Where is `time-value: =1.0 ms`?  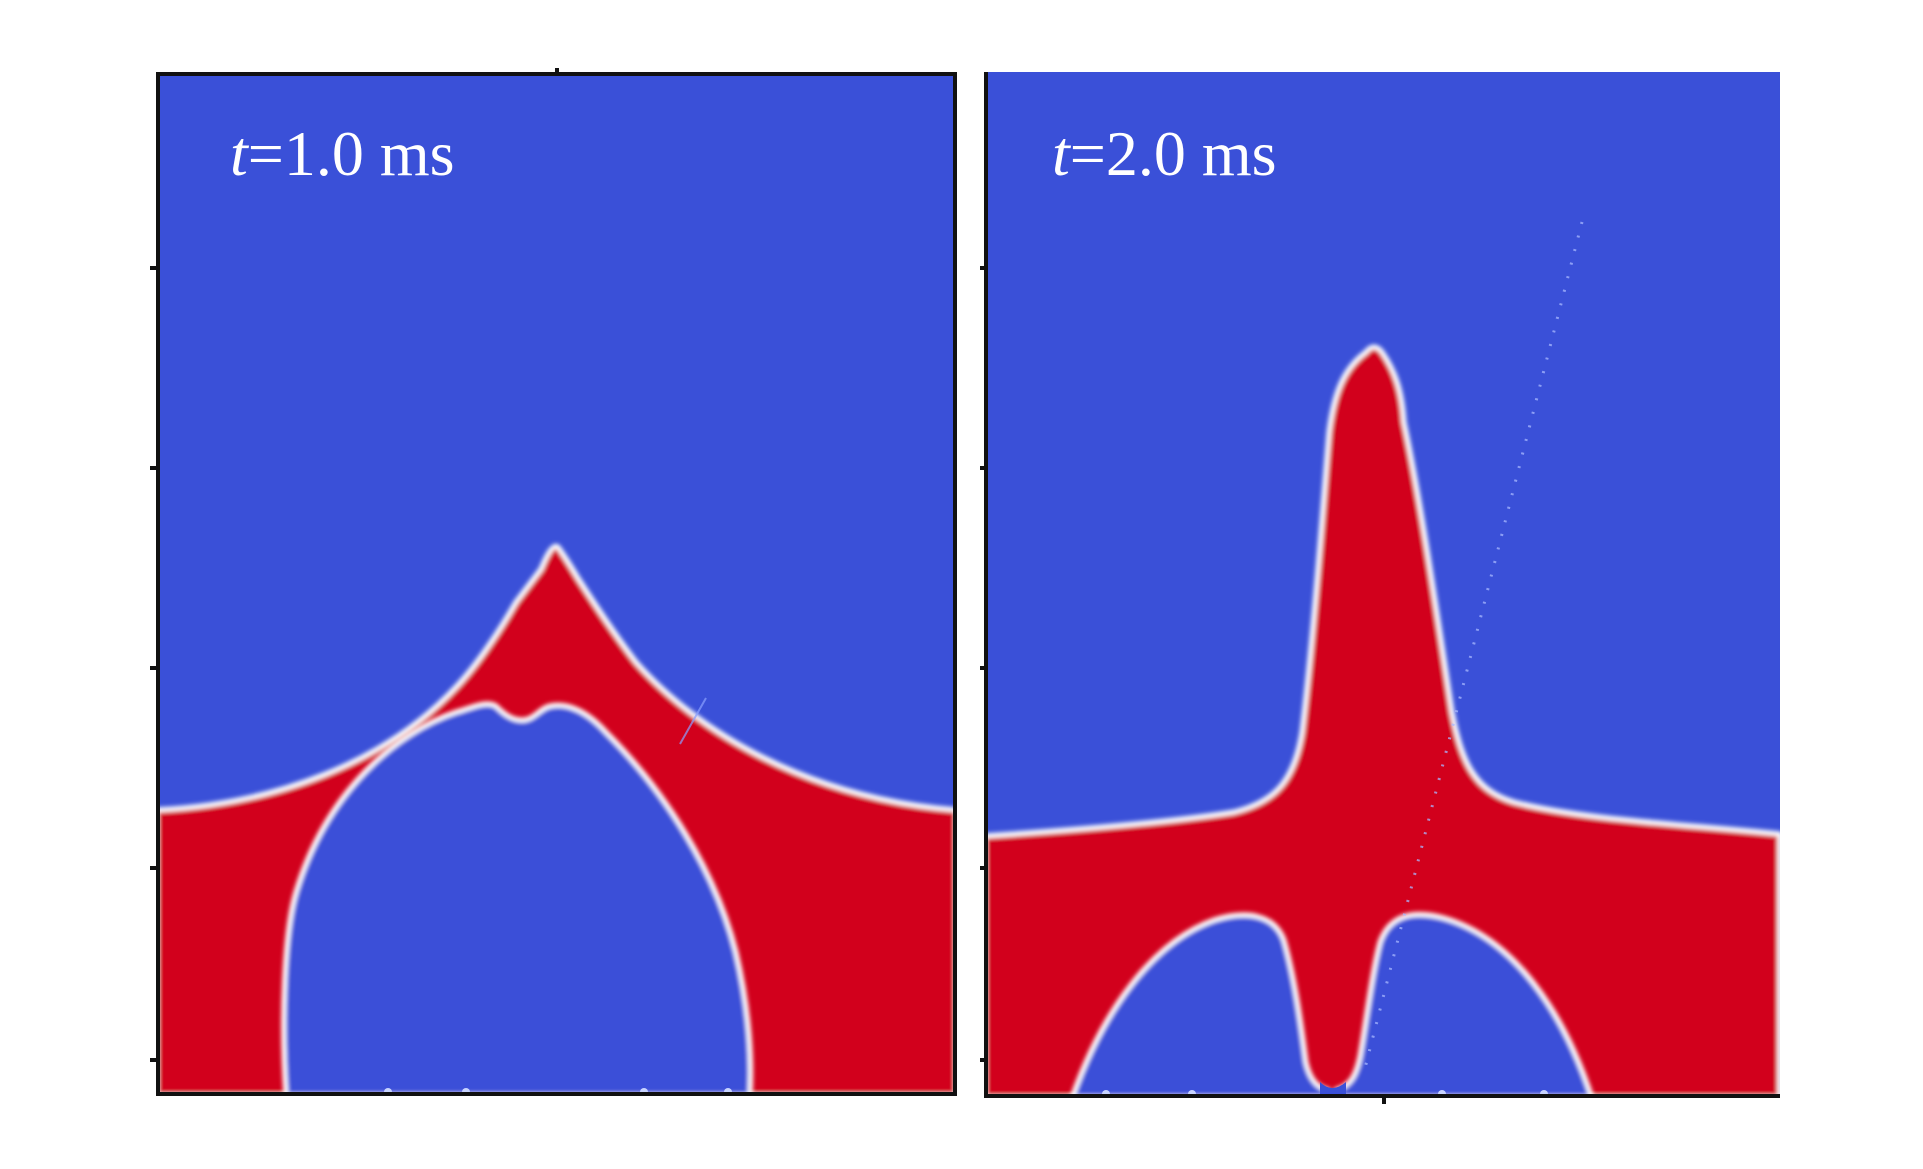
time-value: =1.0 ms is located at coordinates (351, 153).